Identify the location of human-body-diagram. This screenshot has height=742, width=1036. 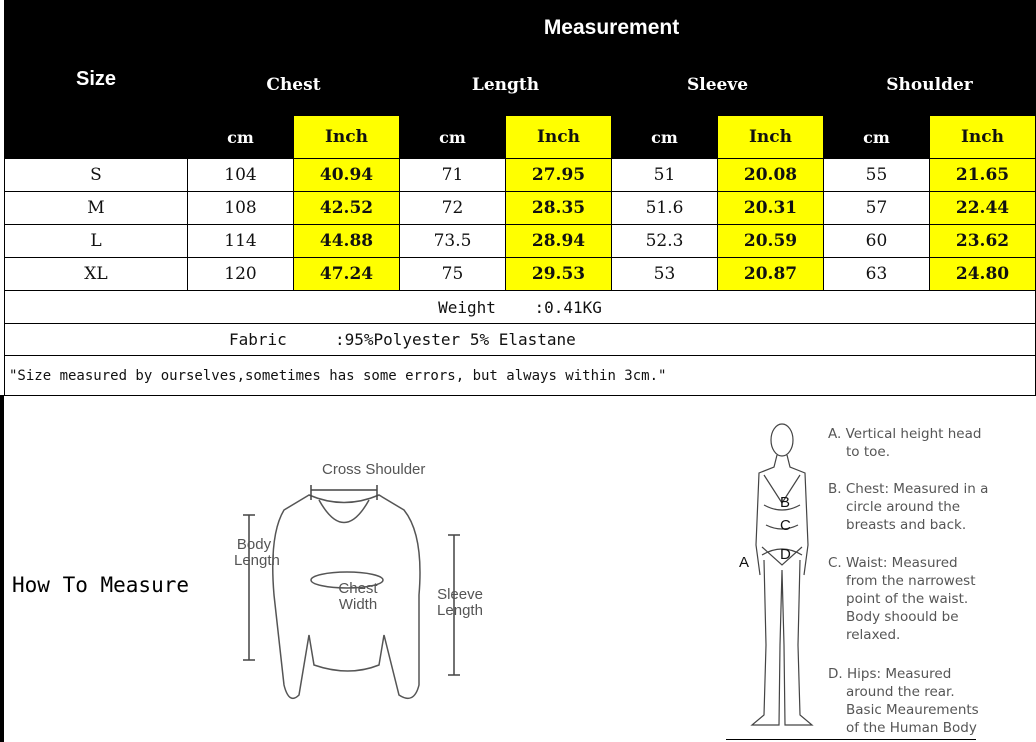
(782, 574).